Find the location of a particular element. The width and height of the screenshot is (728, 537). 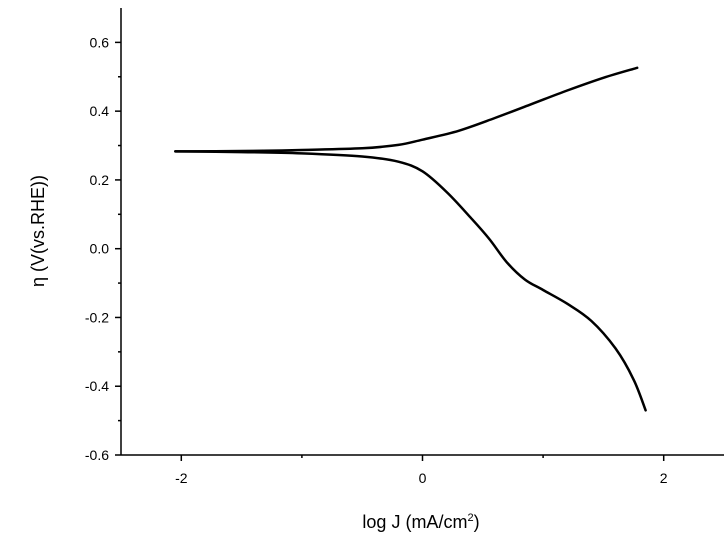

y-tick-label: 0.2 is located at coordinates (100, 180).